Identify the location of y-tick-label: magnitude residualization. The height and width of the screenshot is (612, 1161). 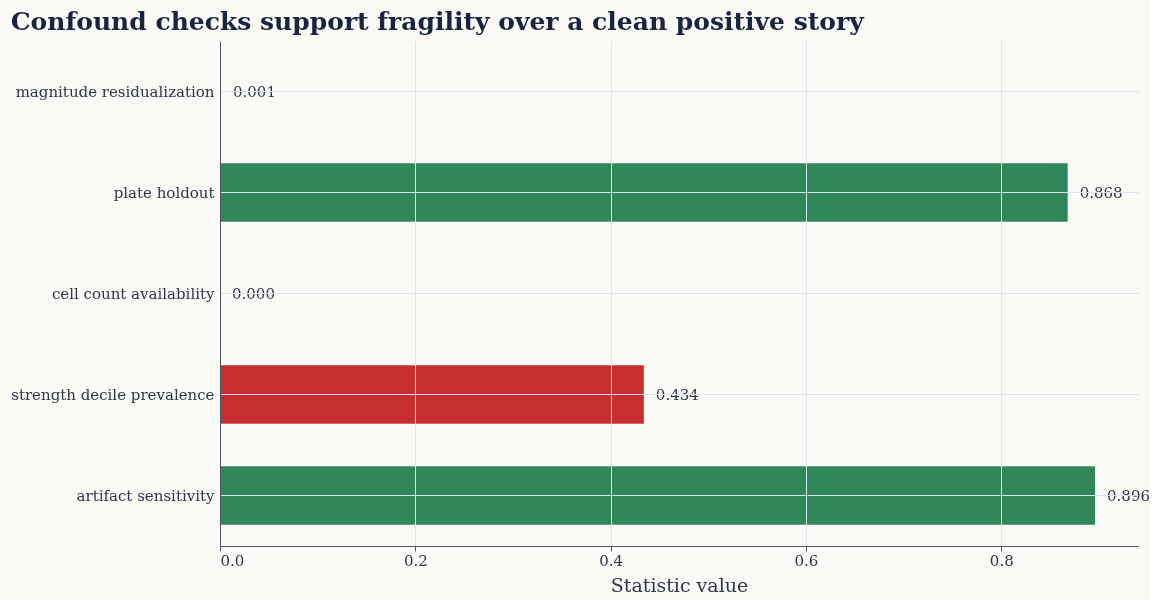
(115, 91).